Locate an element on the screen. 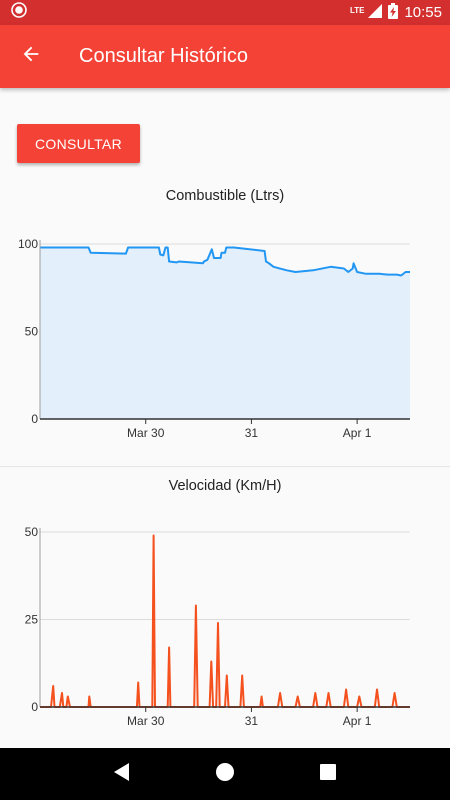 This screenshot has width=450, height=800. nav-home-icon is located at coordinates (225, 774).